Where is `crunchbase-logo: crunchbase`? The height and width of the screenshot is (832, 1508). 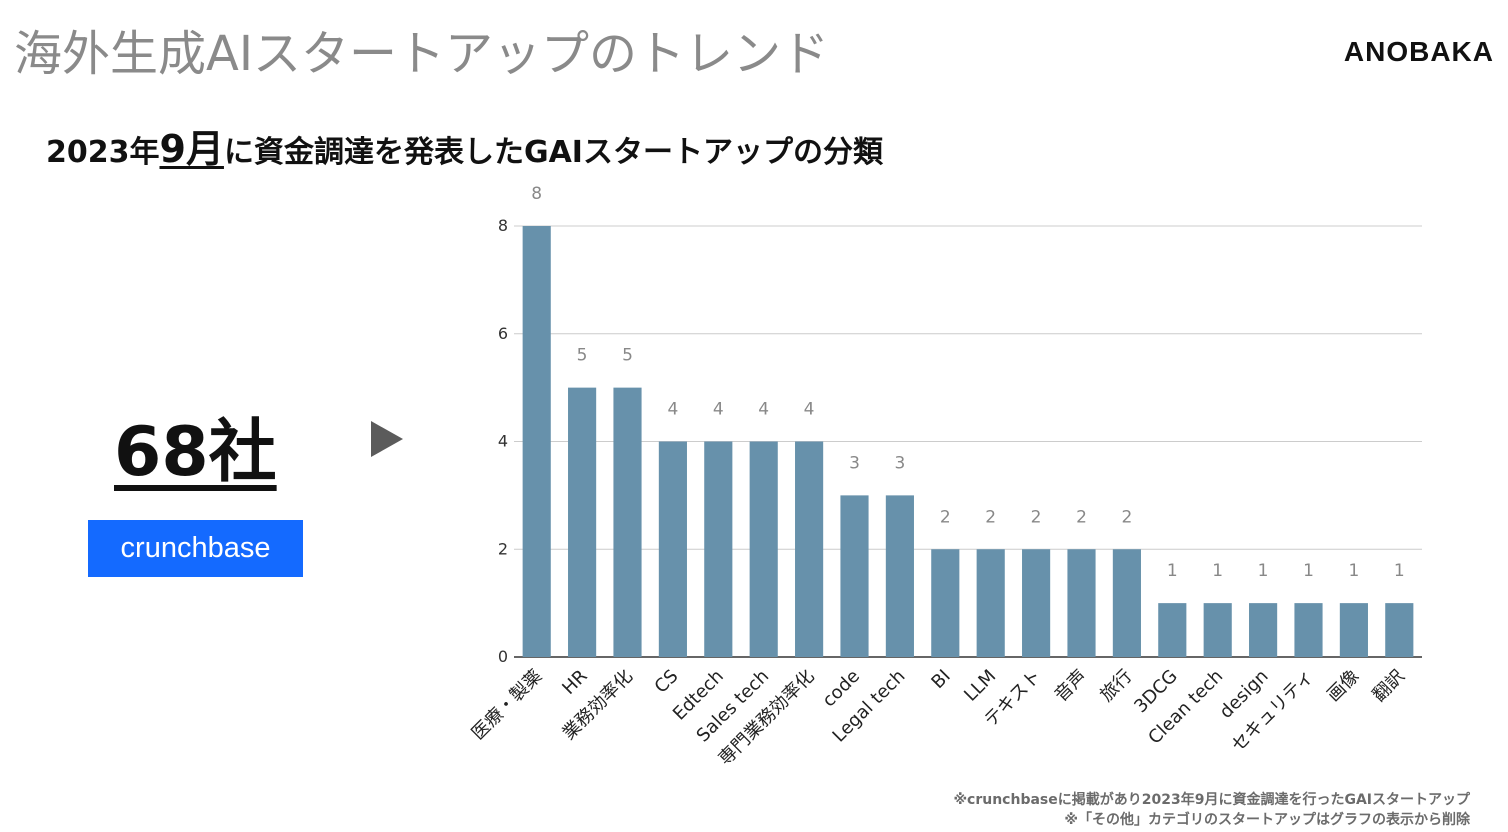
crunchbase-logo: crunchbase is located at coordinates (195, 548).